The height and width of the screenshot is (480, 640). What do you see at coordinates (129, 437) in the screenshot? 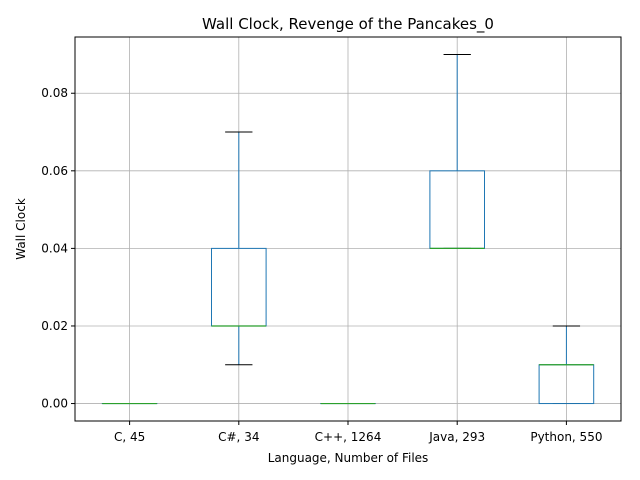
I see `x-tick-label: C, 45` at bounding box center [129, 437].